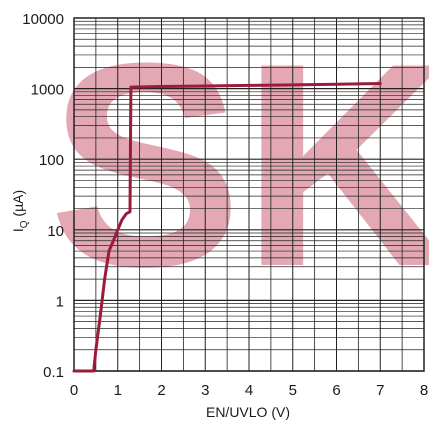  I want to click on x-tick-label: 6, so click(336, 390).